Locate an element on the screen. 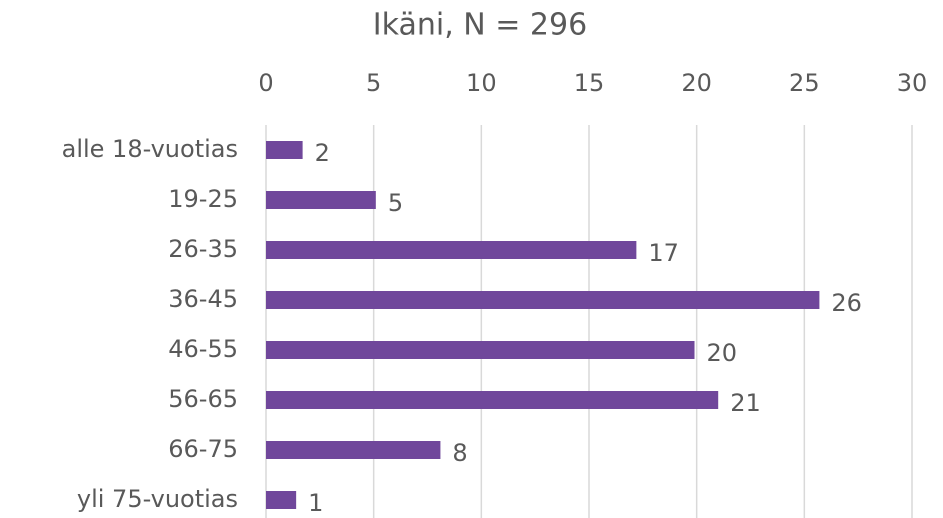 This screenshot has width=943, height=518. y-tick-label: yli 75-vuotias is located at coordinates (157, 499).